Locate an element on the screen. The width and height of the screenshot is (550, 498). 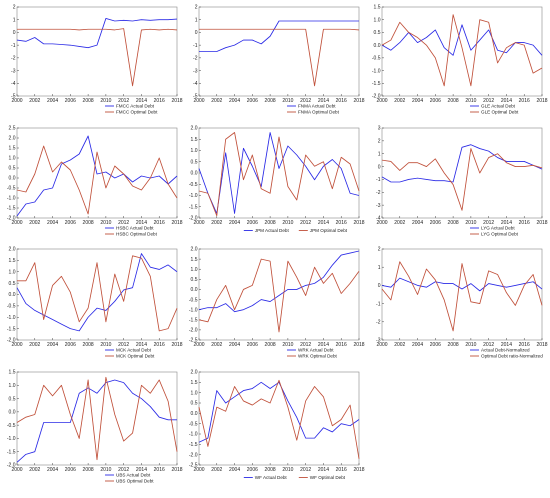
legend-label: UBS Optimal Debt is located at coordinates (135, 481).